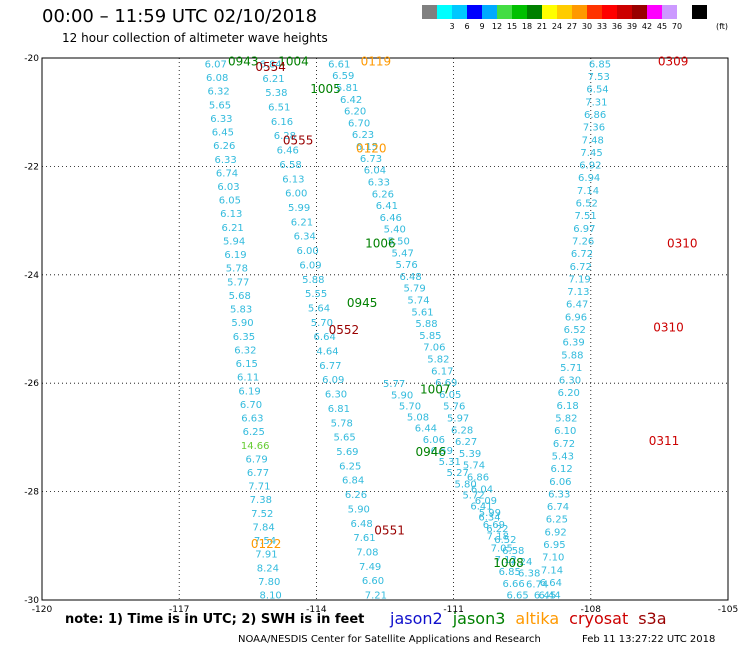 This screenshot has width=740, height=650. What do you see at coordinates (494, 525) in the screenshot?
I see `swh-value: 6.69` at bounding box center [494, 525].